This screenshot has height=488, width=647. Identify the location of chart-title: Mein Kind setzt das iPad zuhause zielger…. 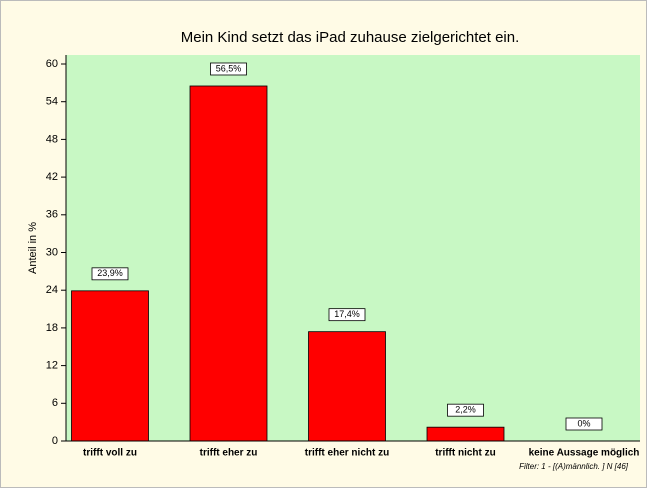
(350, 37).